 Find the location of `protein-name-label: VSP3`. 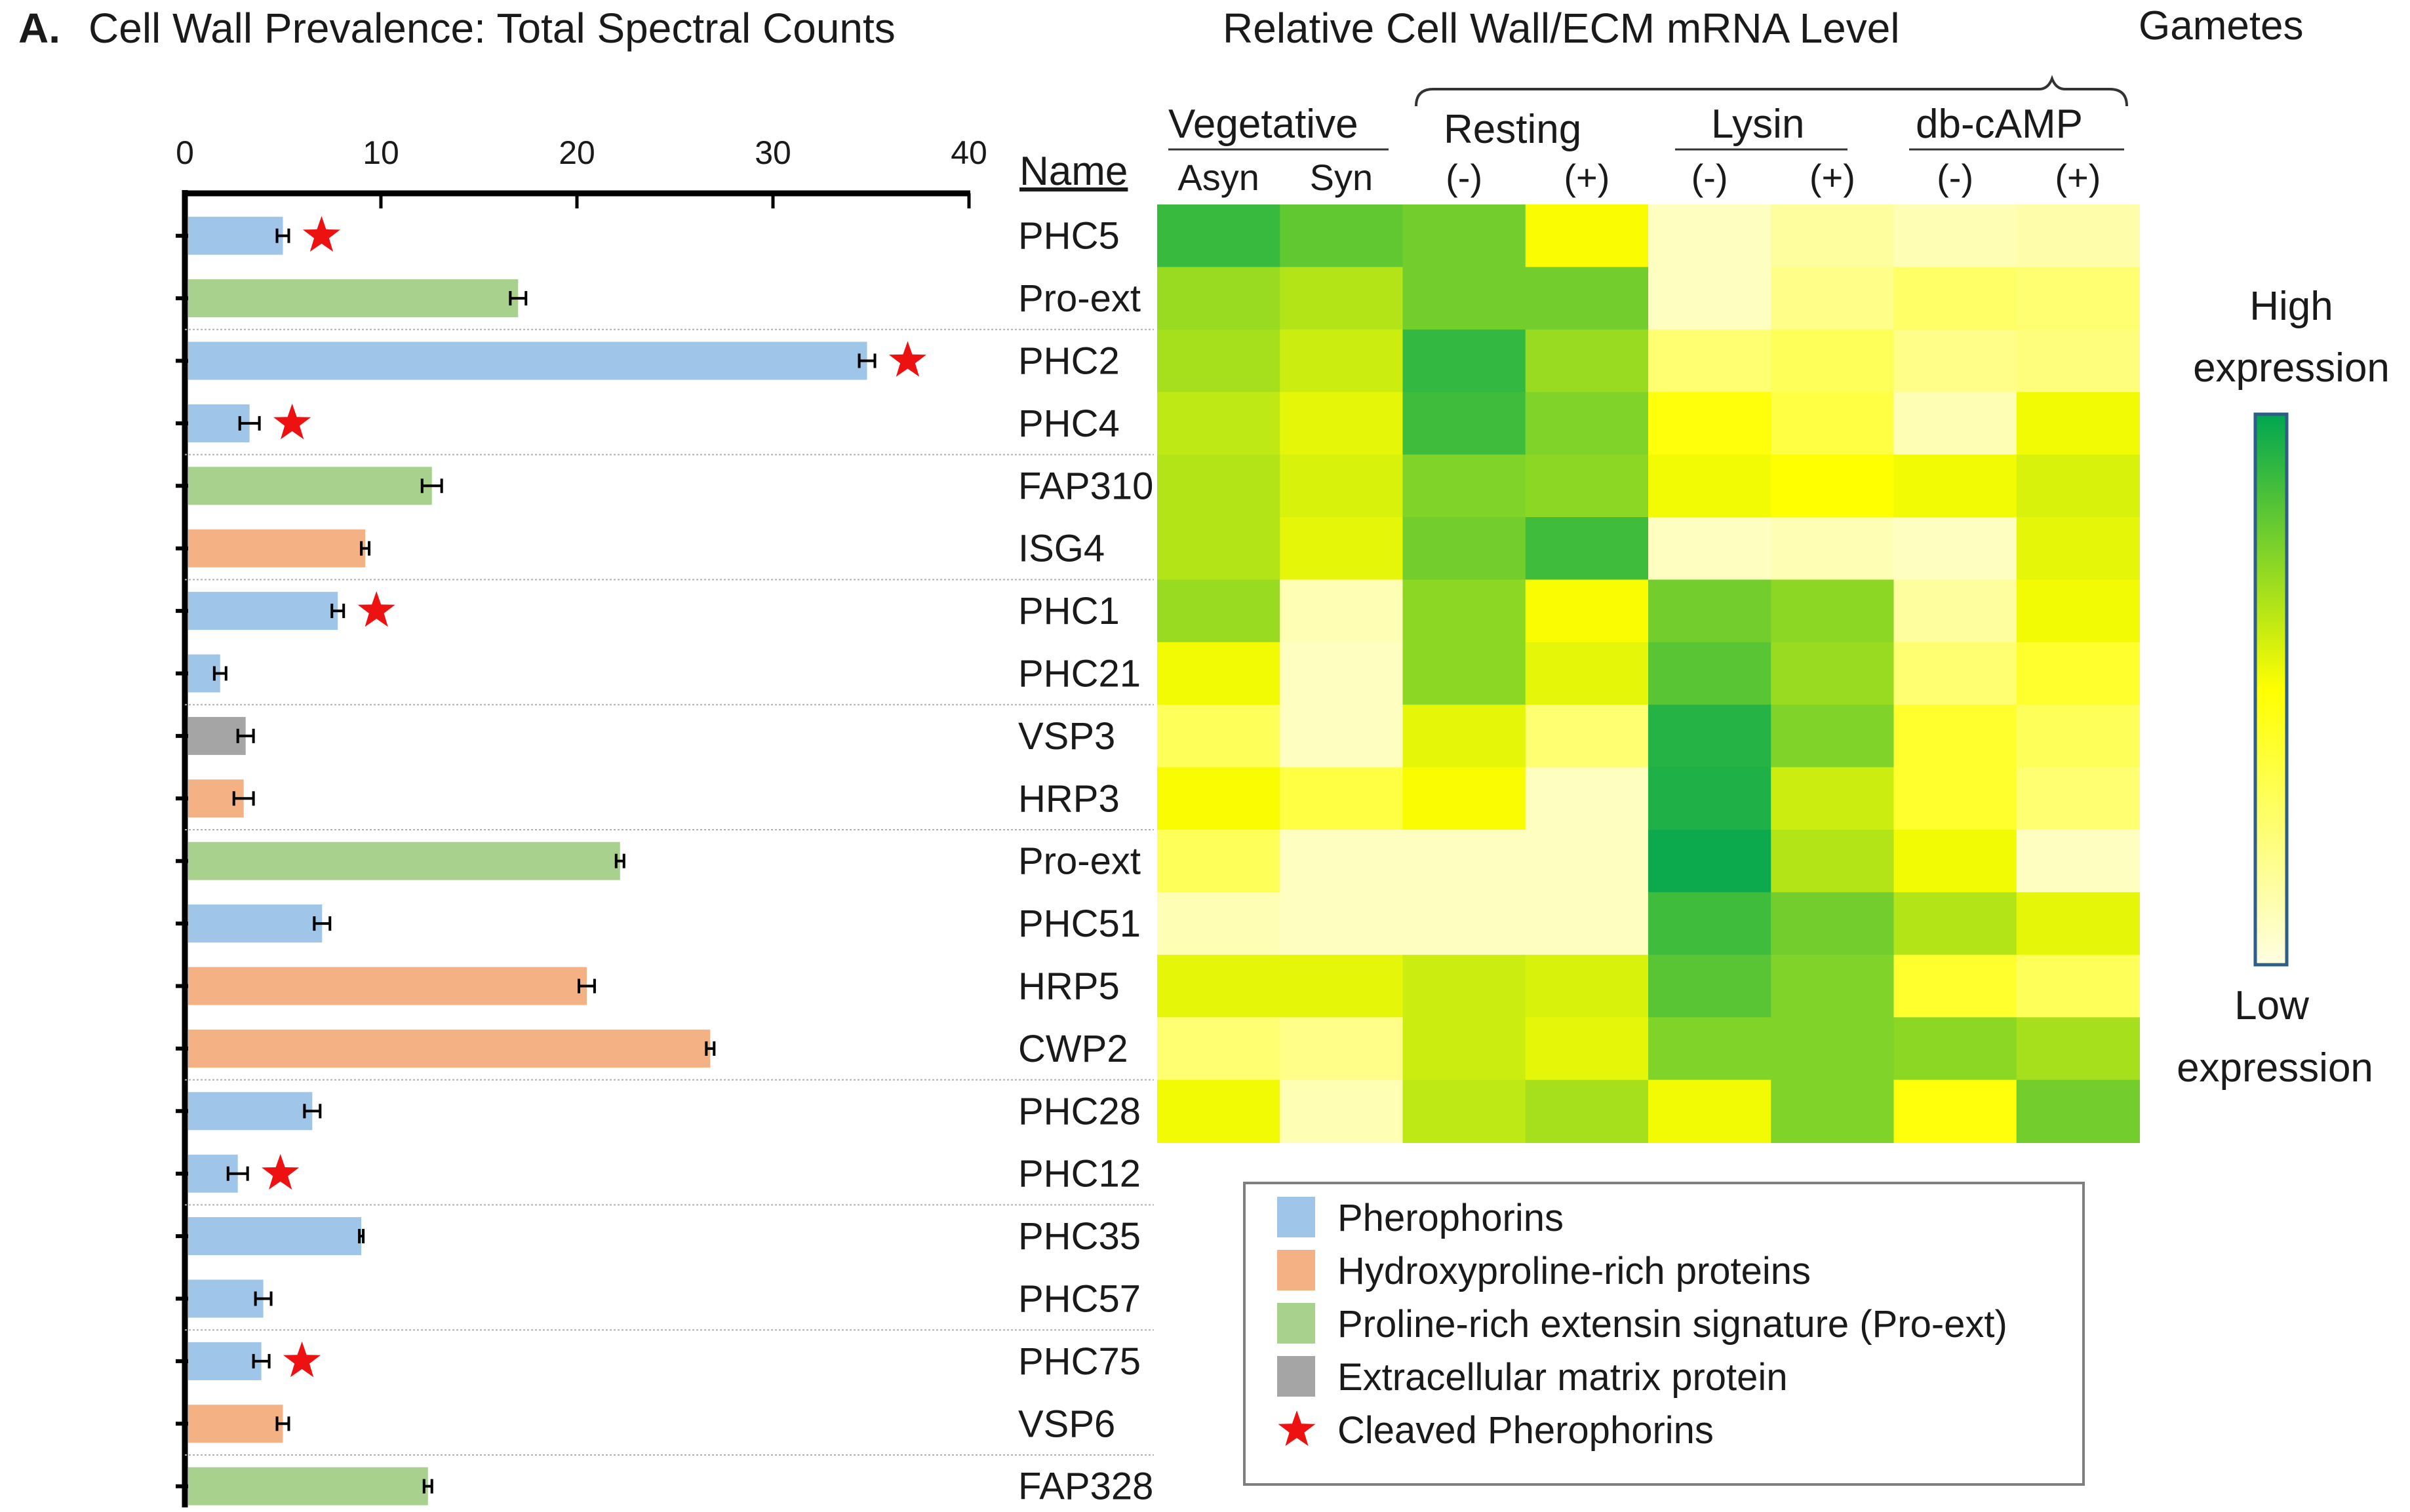

protein-name-label: VSP3 is located at coordinates (1066, 736).